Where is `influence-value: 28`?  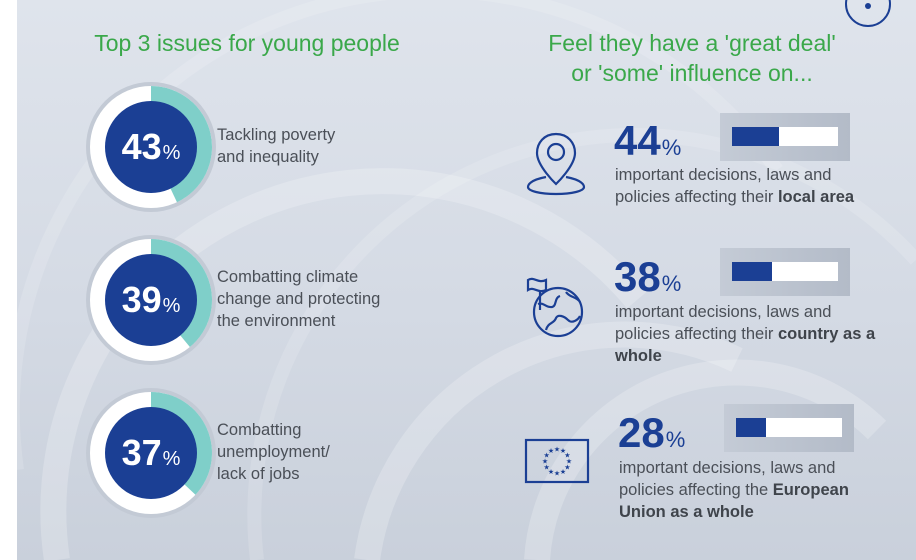 influence-value: 28 is located at coordinates (641, 432).